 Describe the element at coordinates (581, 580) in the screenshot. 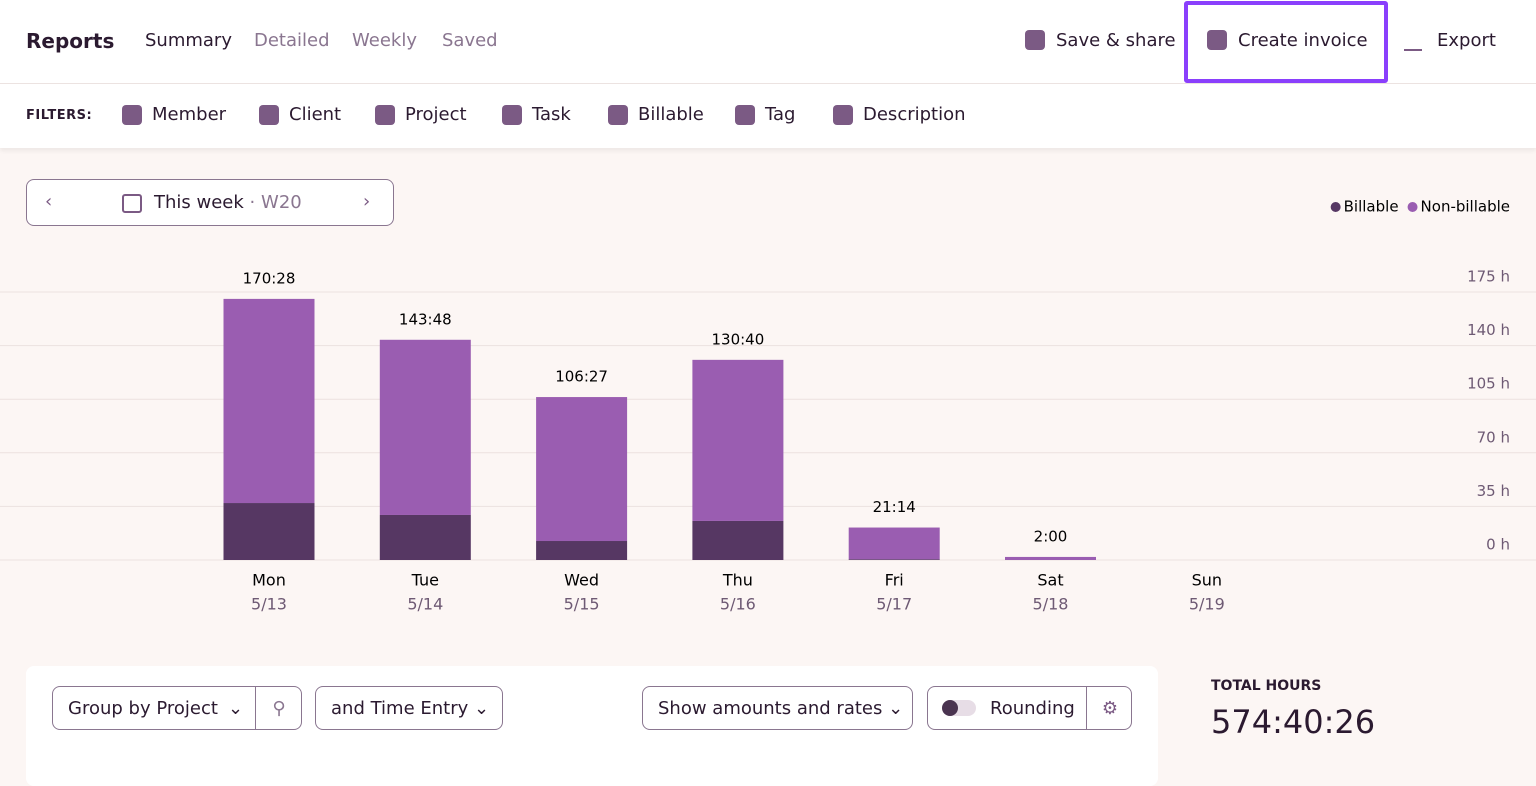

I see `x-tick-label: Wed` at that location.